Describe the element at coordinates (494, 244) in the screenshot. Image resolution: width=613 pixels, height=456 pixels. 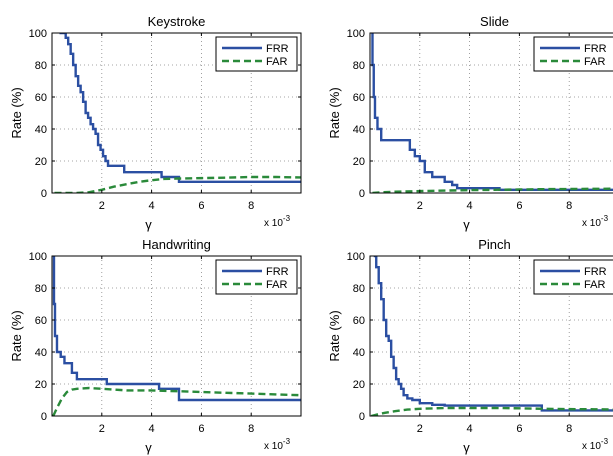
I see `chart-title: Pinch` at that location.